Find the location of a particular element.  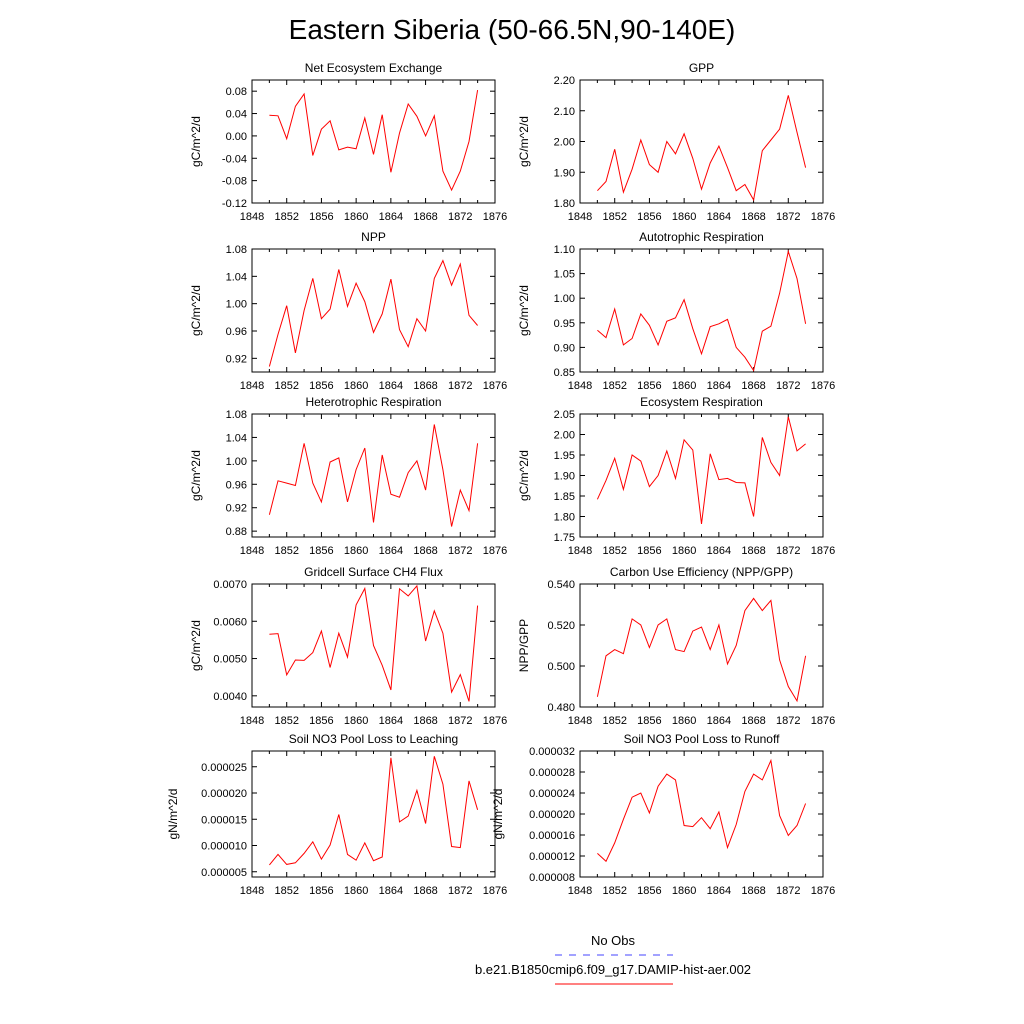

soil-no3-pool-loss-to-runoff-xtick-label: 1848 is located at coordinates (580, 891).